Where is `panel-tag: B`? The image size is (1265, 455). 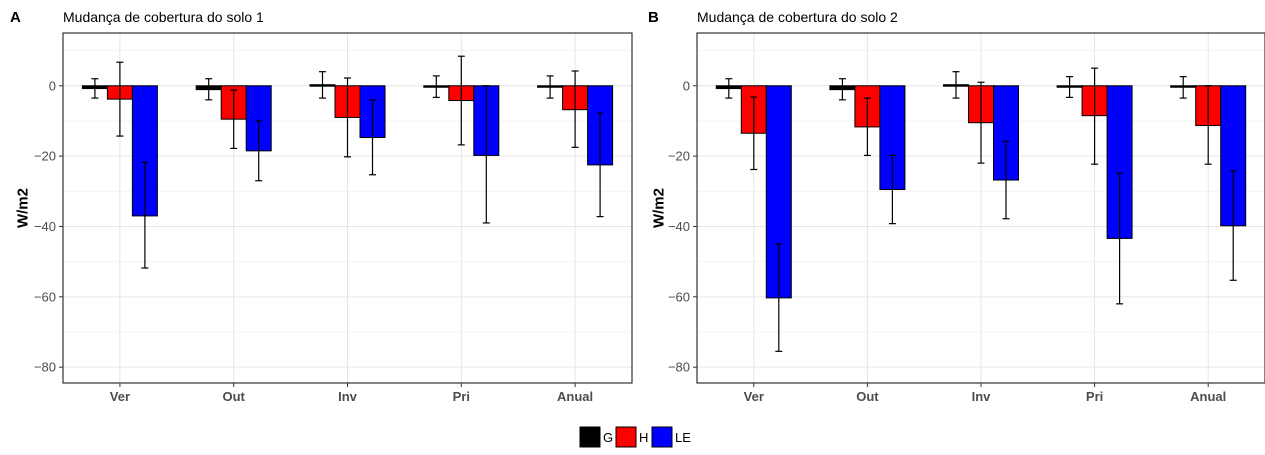
panel-tag: B is located at coordinates (653, 17).